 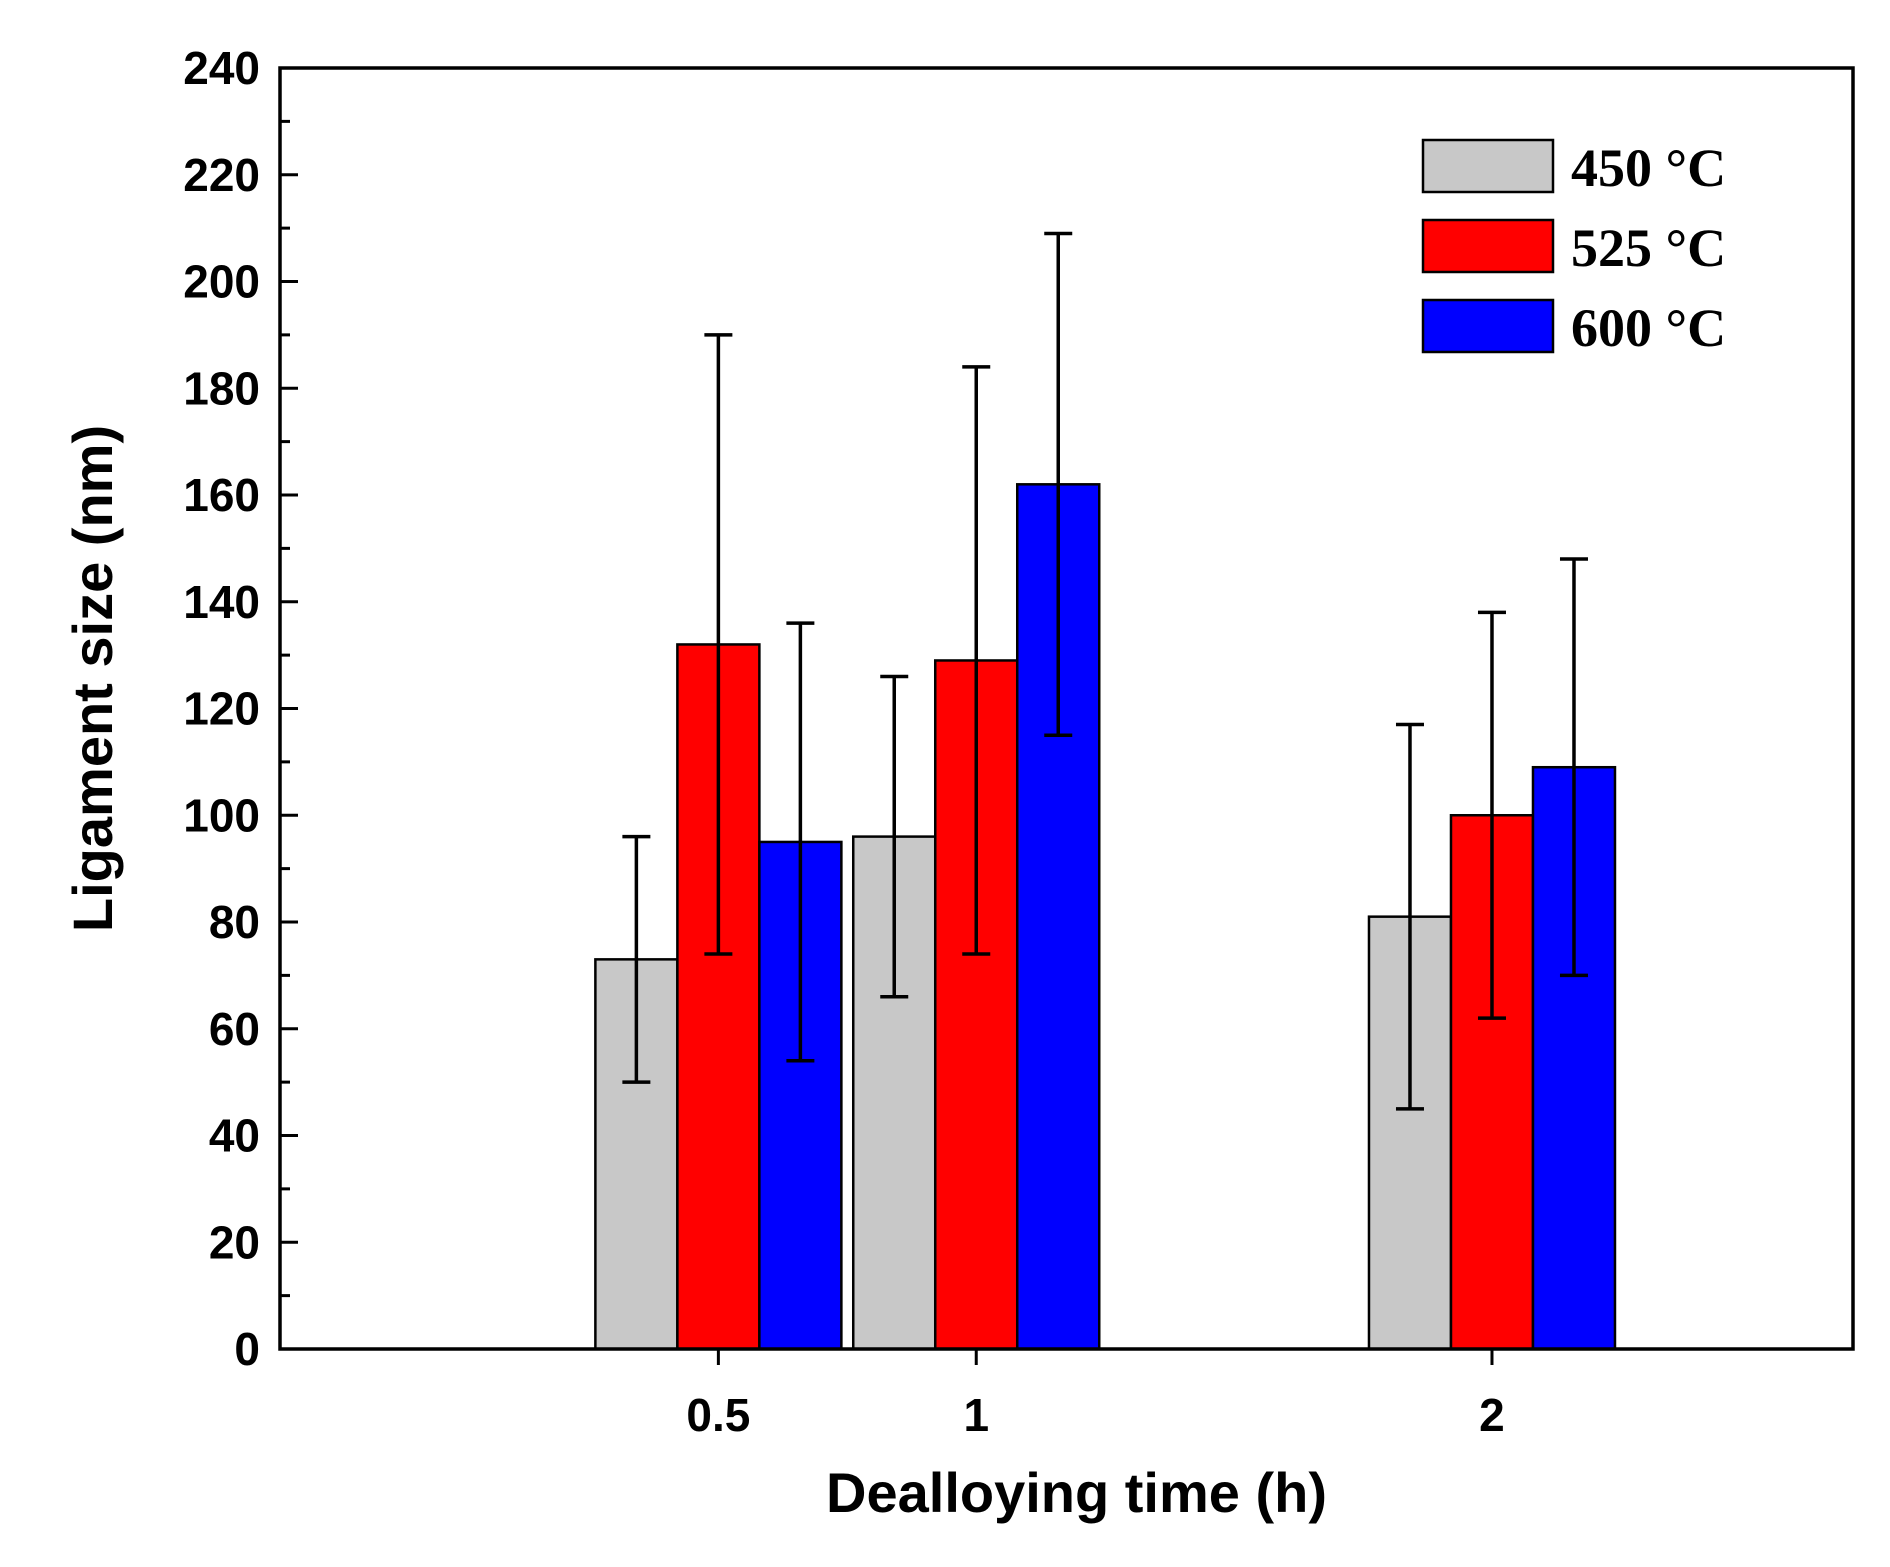 I want to click on legend: 450 °C 525 °C 600 °C, so click(x=1573, y=248).